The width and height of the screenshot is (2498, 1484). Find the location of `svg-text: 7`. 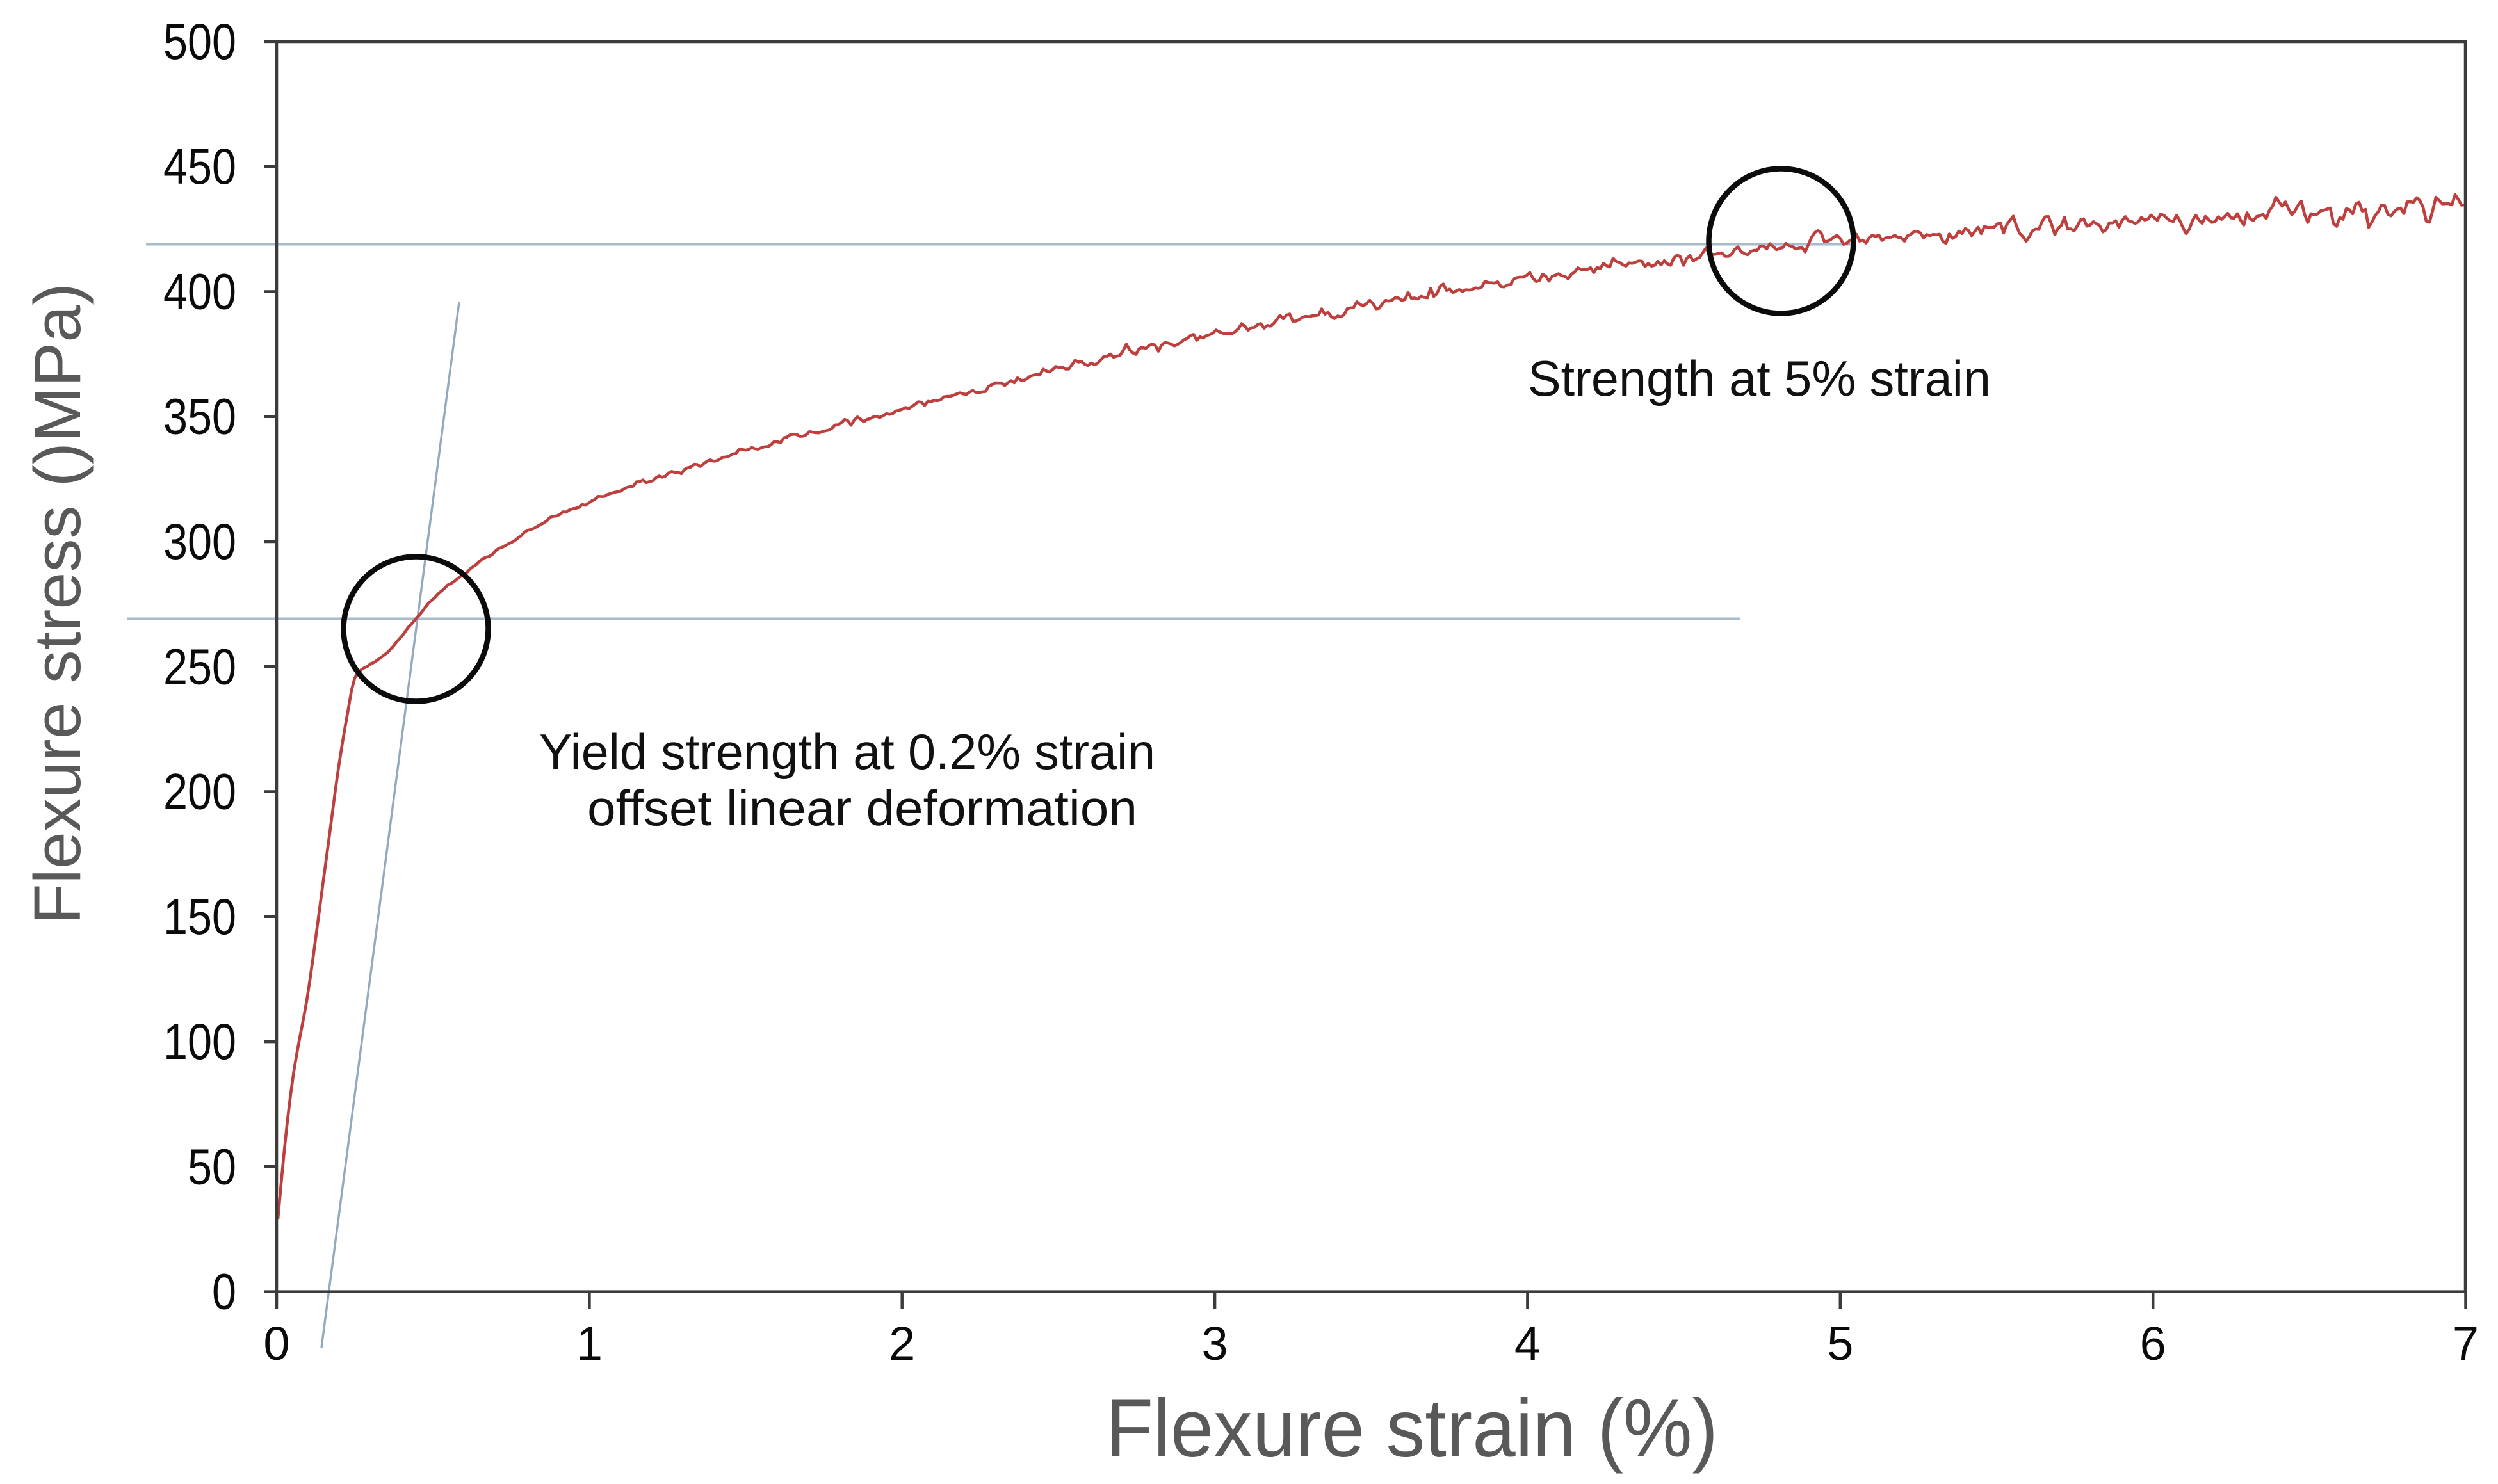

svg-text: 7 is located at coordinates (2466, 1343).